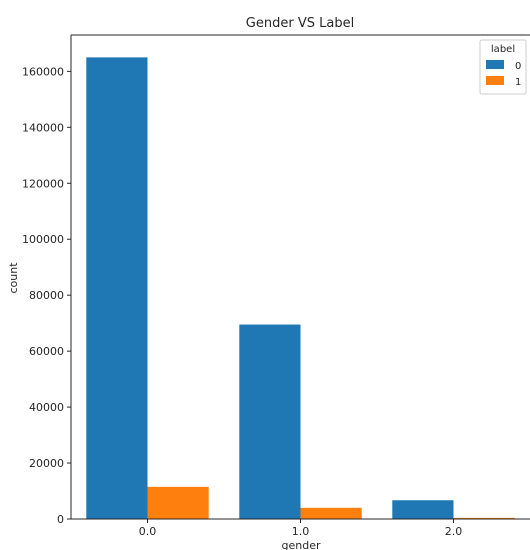 This screenshot has height=550, width=530. Describe the element at coordinates (43, 183) in the screenshot. I see `y-tick-label: 120000` at that location.